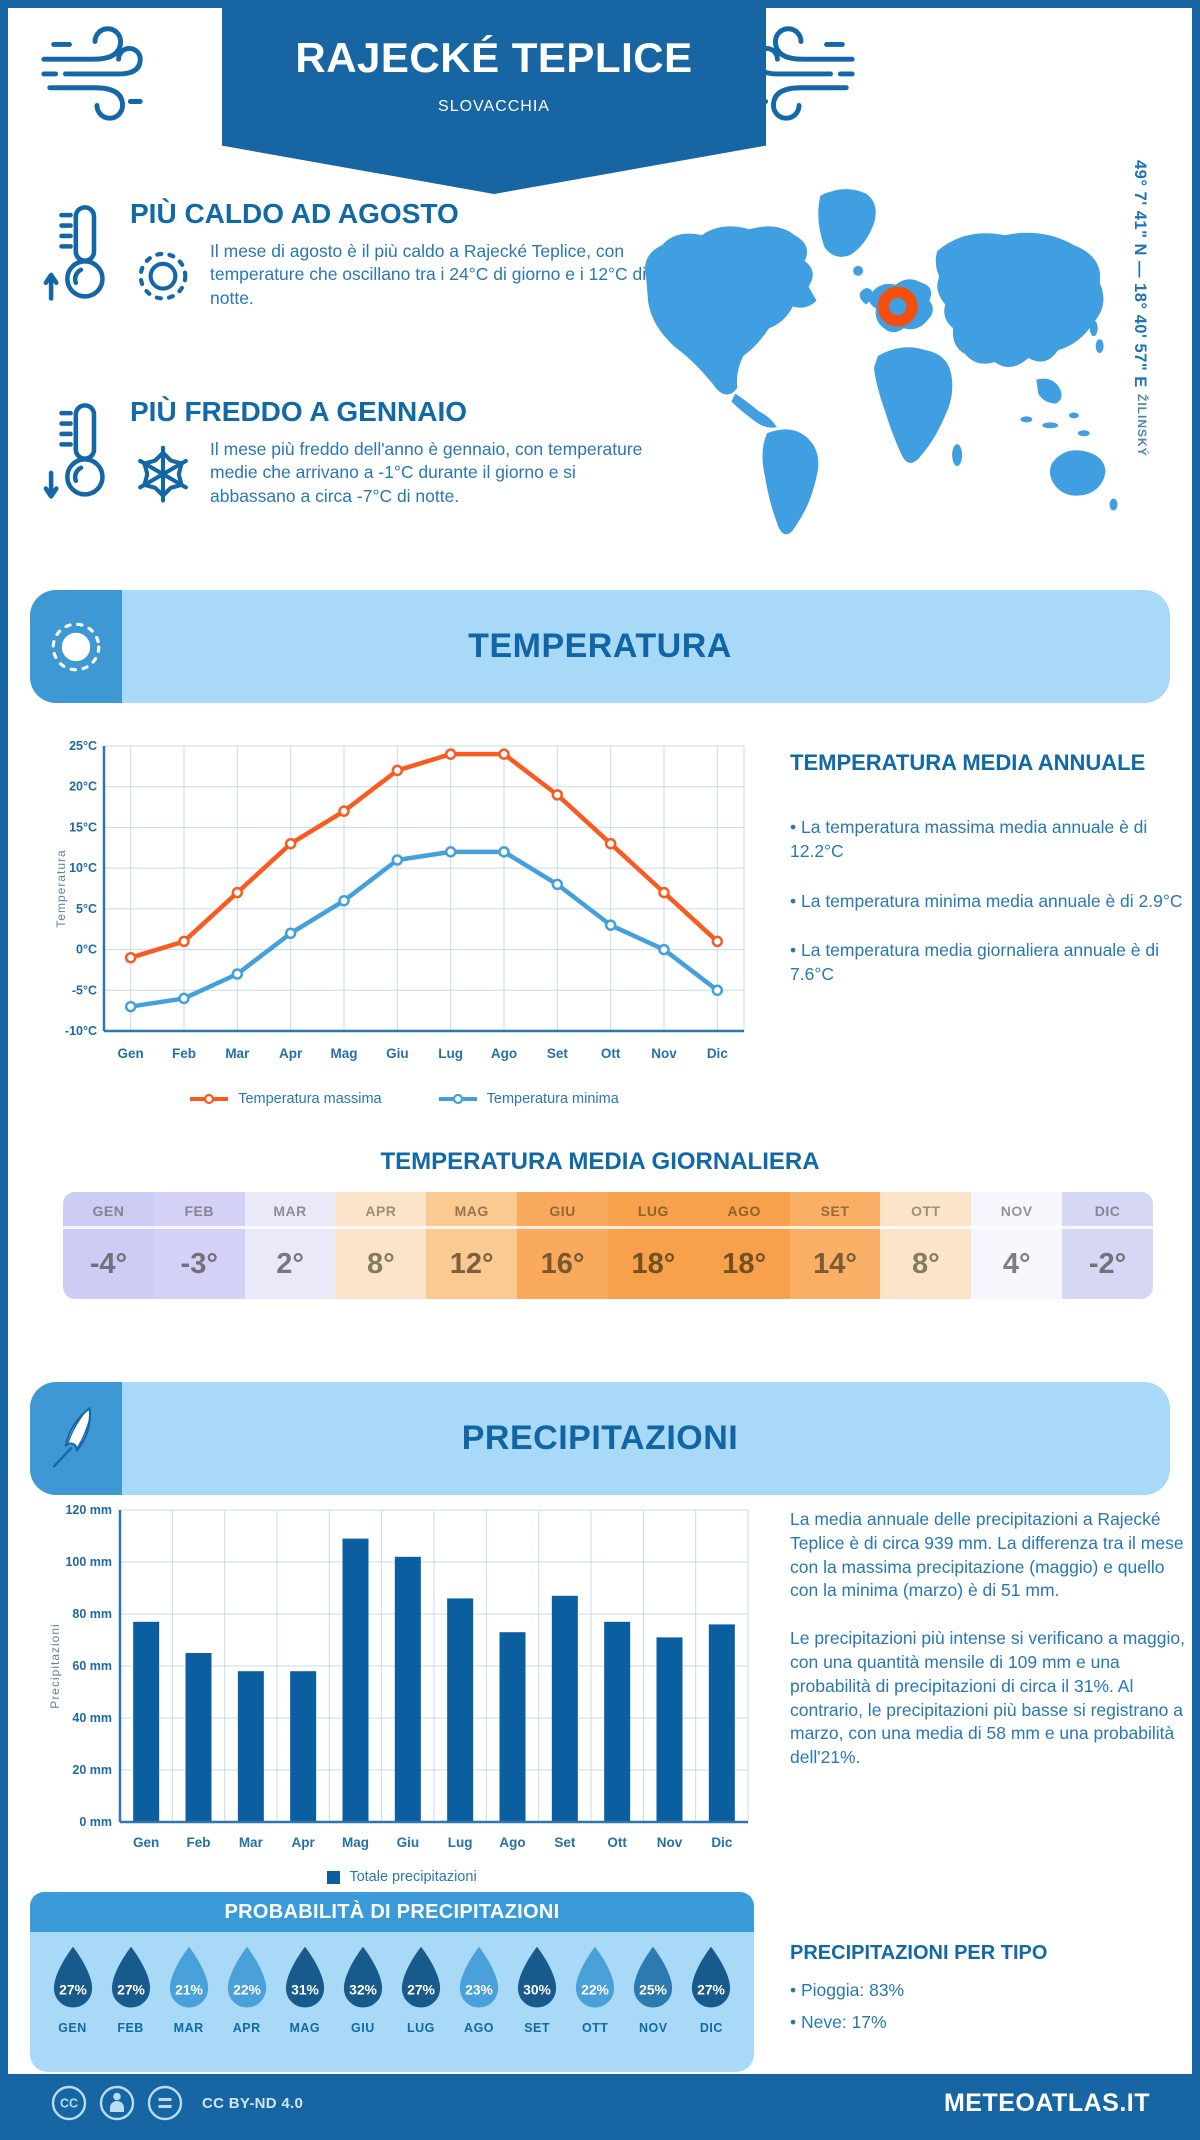 This screenshot has width=1200, height=2140. Describe the element at coordinates (88, 1510) in the screenshot. I see `svg-text: 120 mm` at that location.